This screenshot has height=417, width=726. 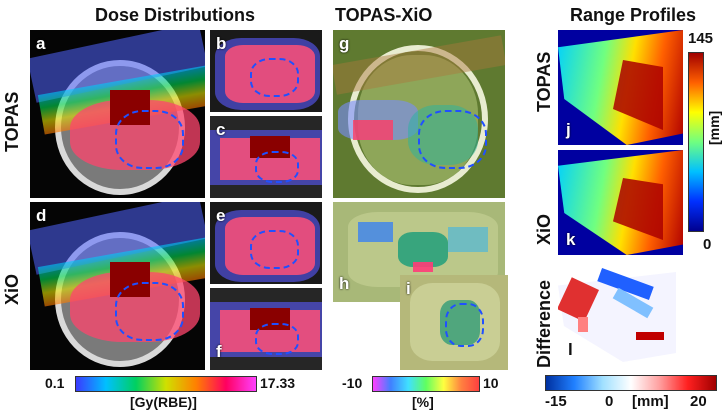 What do you see at coordinates (633, 15) in the screenshot?
I see `range-profiles-title: Range Profiles` at bounding box center [633, 15].